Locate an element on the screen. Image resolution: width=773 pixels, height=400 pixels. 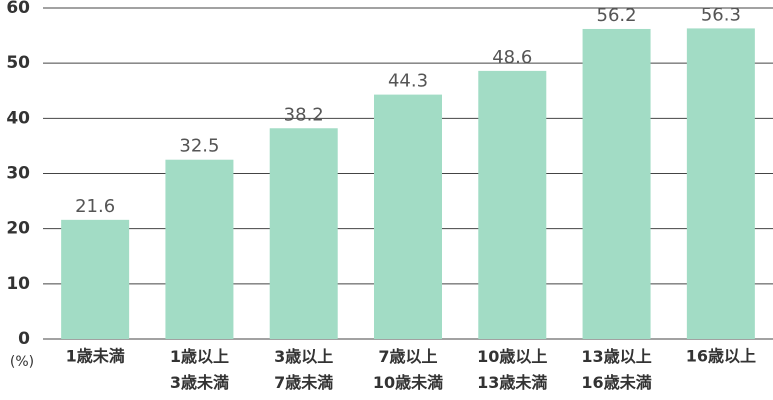
x-tick-label: 16歳以上 is located at coordinates (721, 356).